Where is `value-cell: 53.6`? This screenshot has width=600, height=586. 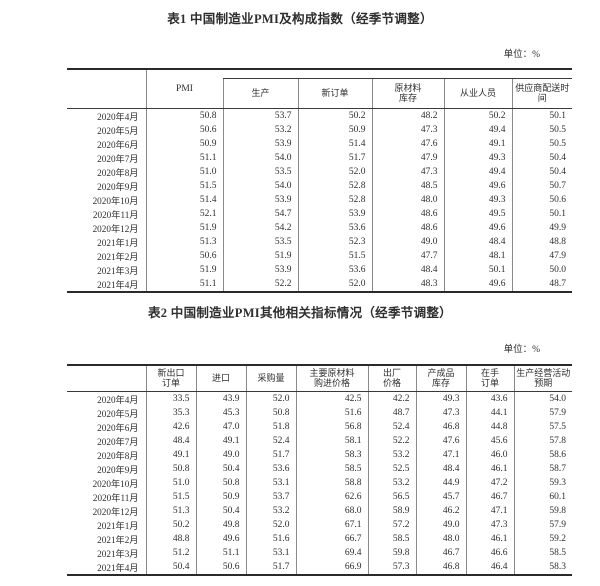
value-cell: 53.6 is located at coordinates (270, 468).